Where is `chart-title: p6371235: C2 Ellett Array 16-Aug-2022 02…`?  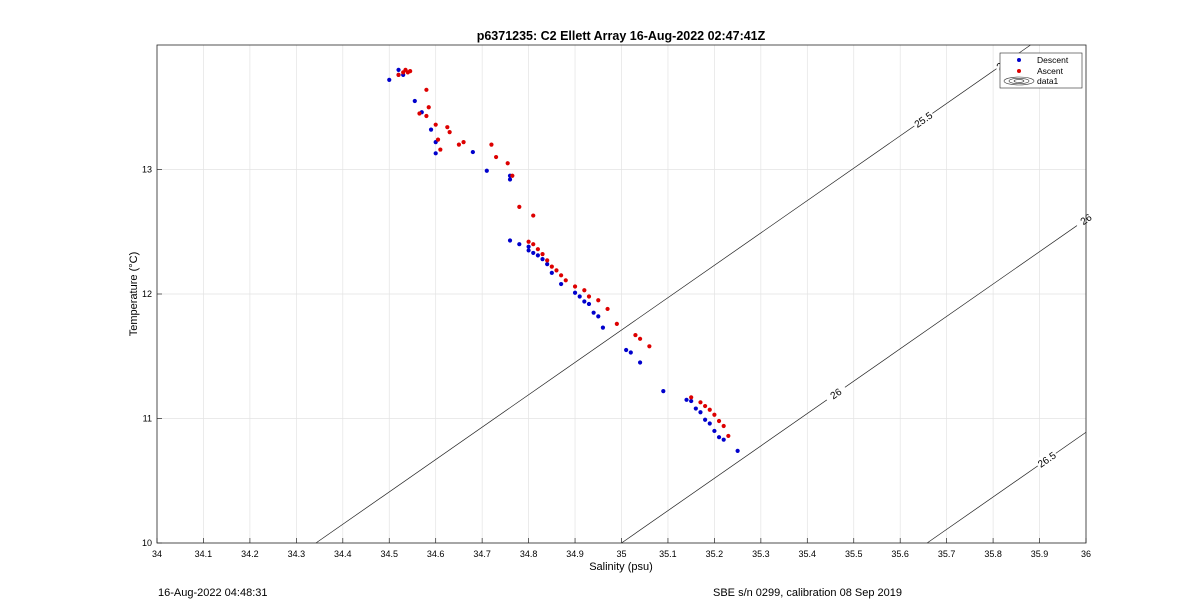
chart-title: p6371235: C2 Ellett Array 16-Aug-2022 02… is located at coordinates (621, 36).